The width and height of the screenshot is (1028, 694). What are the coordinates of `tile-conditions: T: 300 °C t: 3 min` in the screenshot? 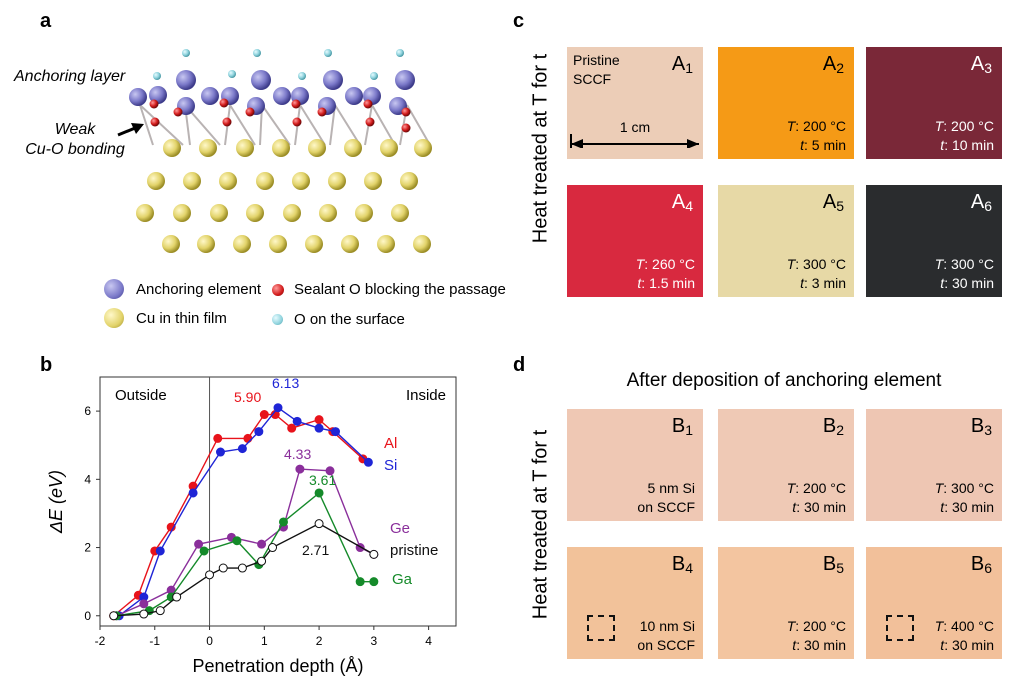 It's located at (816, 274).